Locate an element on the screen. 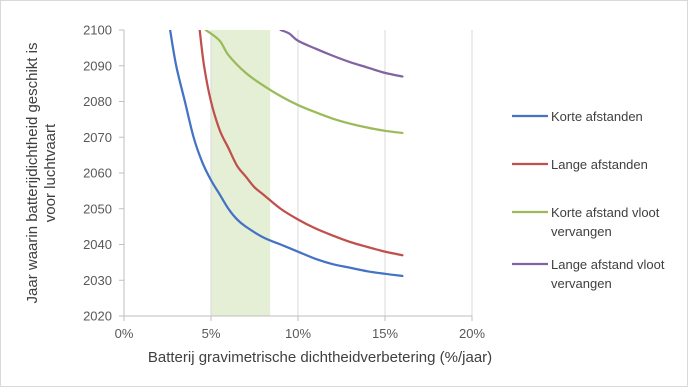  x-tick-label-2: 10% is located at coordinates (298, 333).